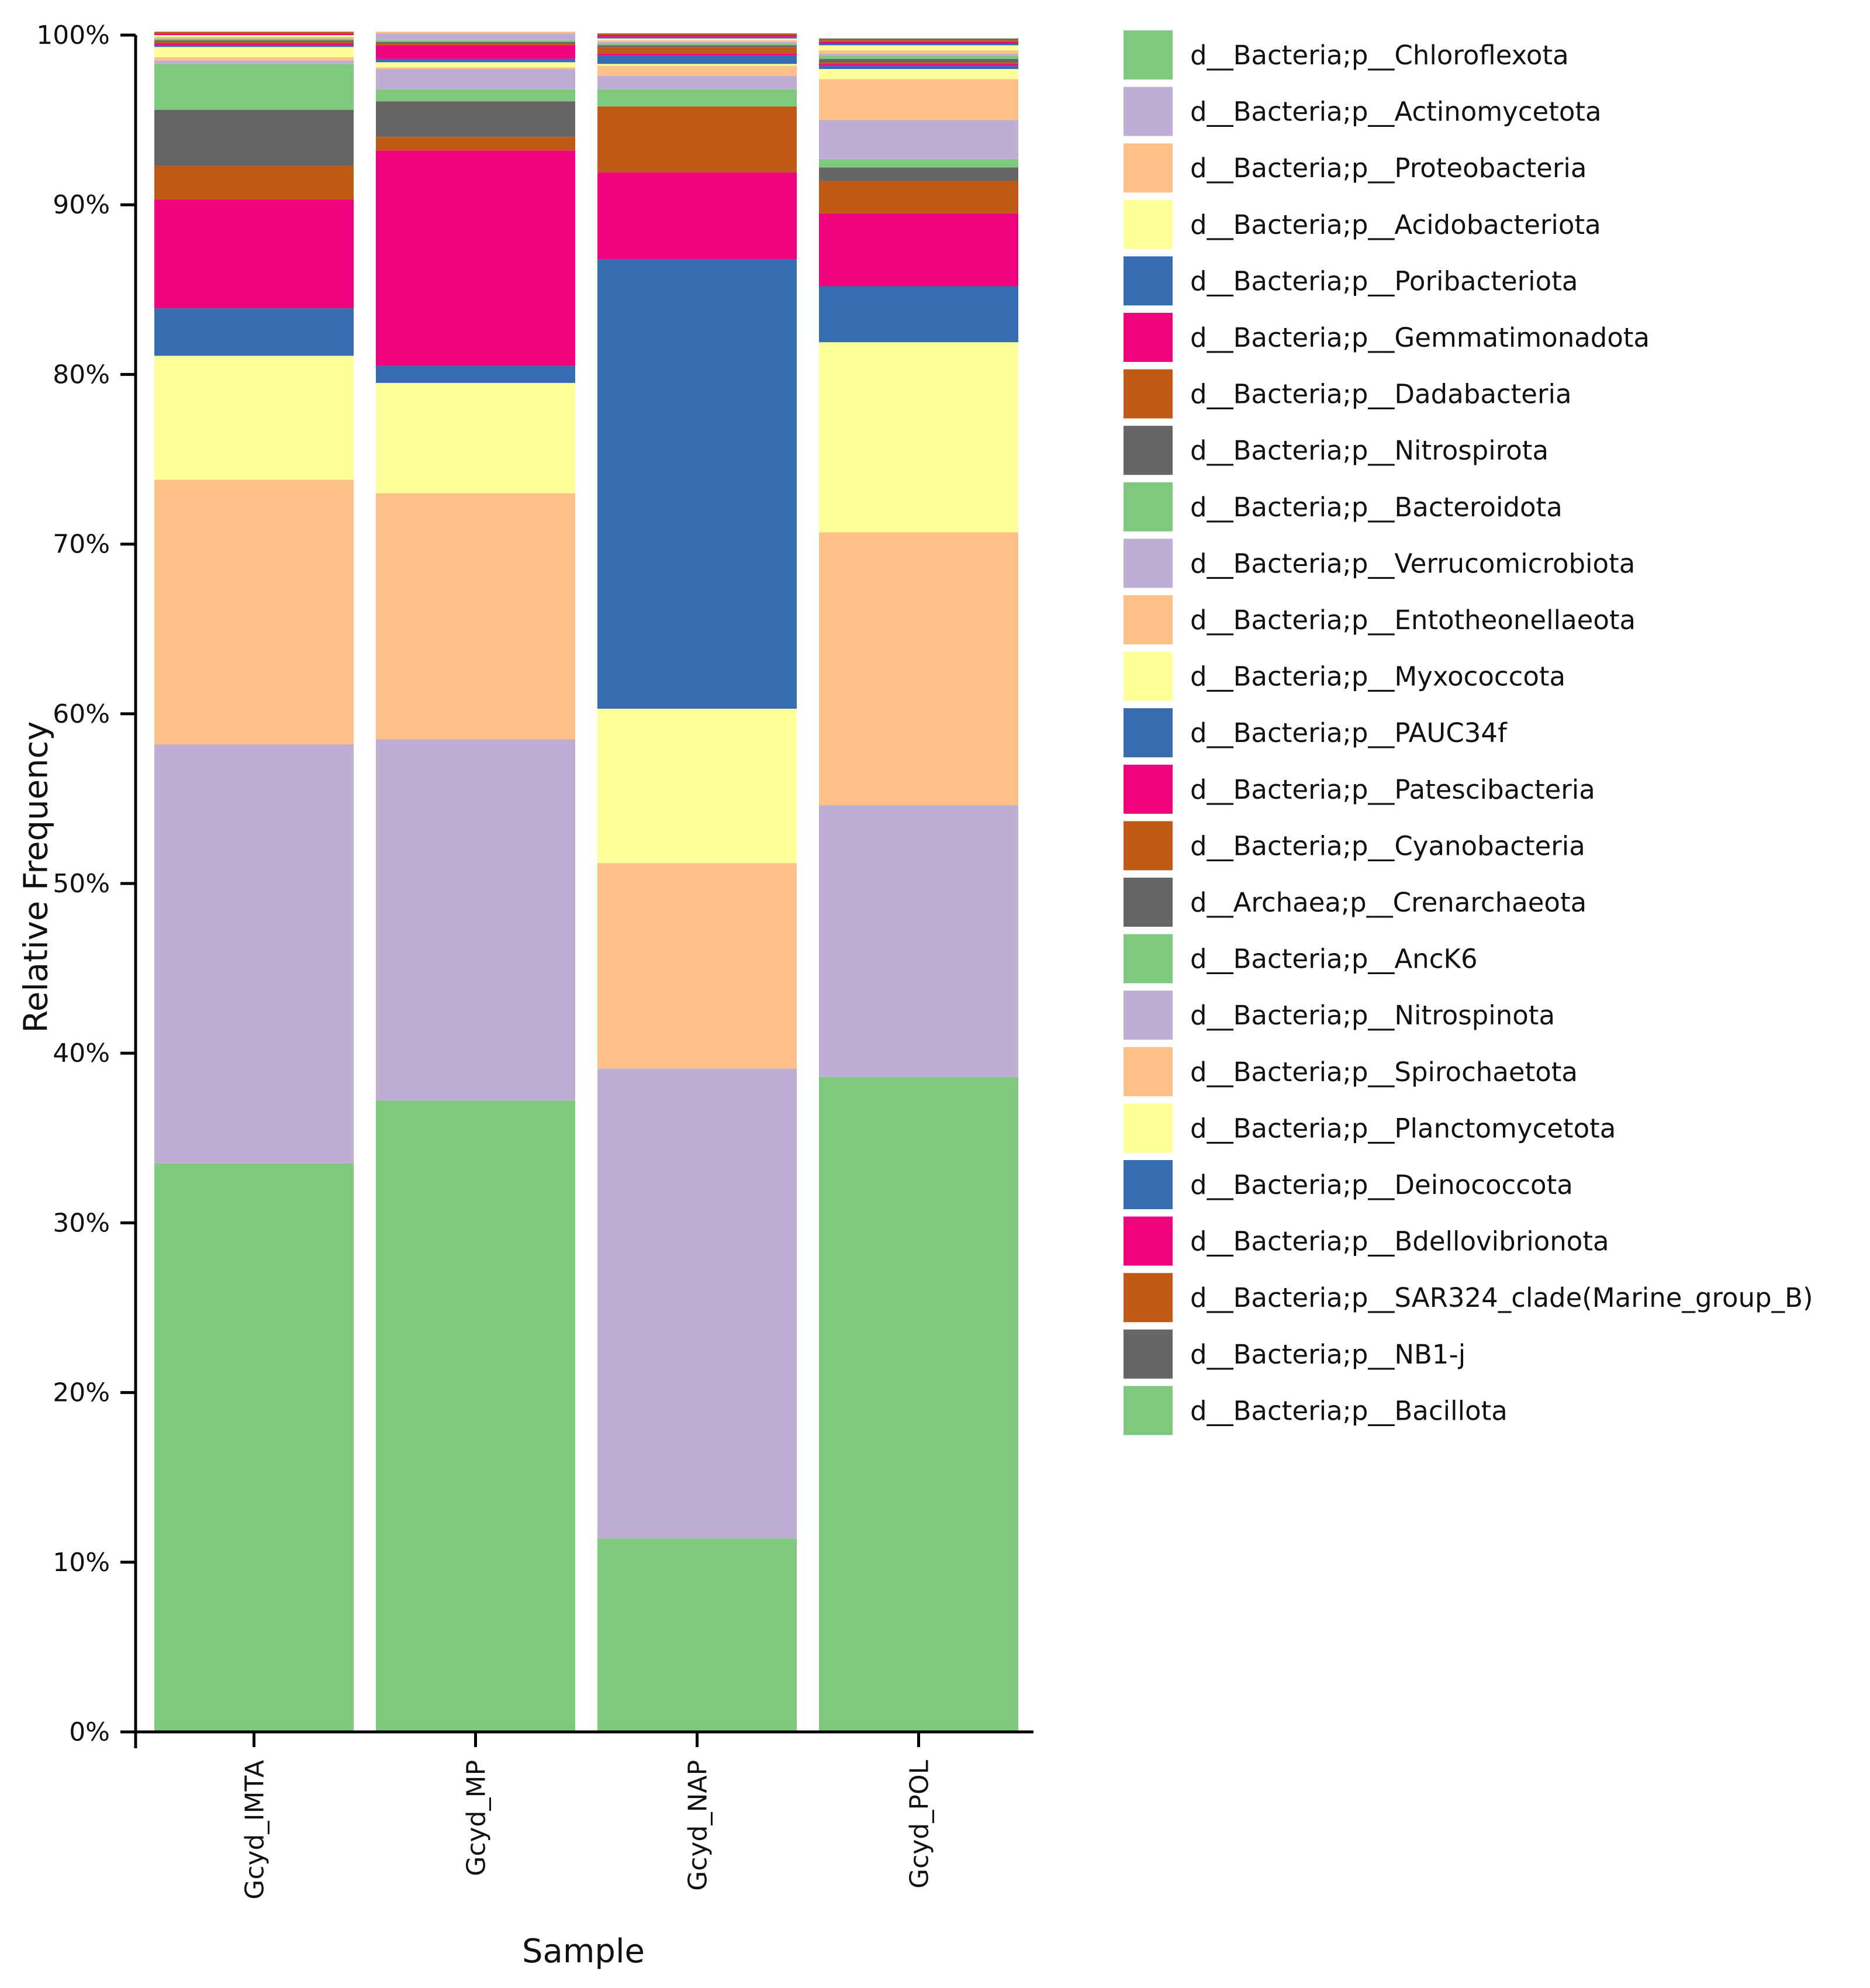 Image resolution: width=1870 pixels, height=1988 pixels. What do you see at coordinates (1339, 1015) in the screenshot?
I see `legend-item: d__Bacteria;p__Nitrospinota` at bounding box center [1339, 1015].